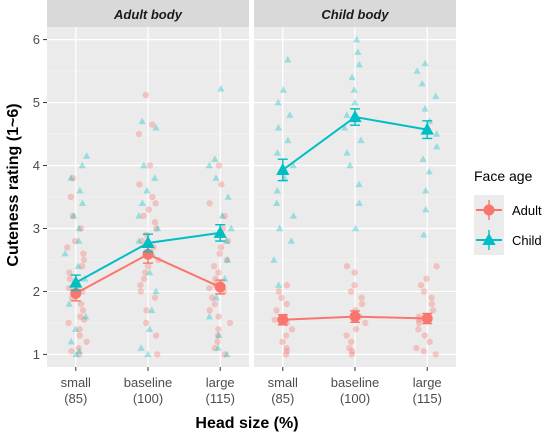 The image size is (550, 435). I want to click on legend-label: Child, so click(527, 240).